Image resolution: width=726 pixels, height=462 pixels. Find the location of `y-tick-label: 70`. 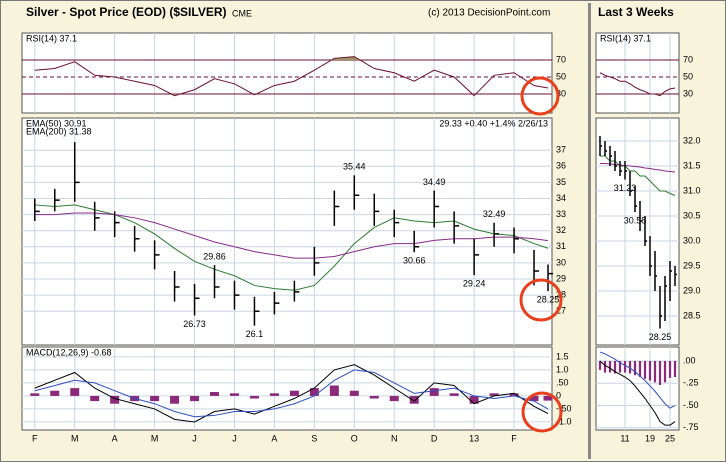

y-tick-label: 70 is located at coordinates (561, 59).